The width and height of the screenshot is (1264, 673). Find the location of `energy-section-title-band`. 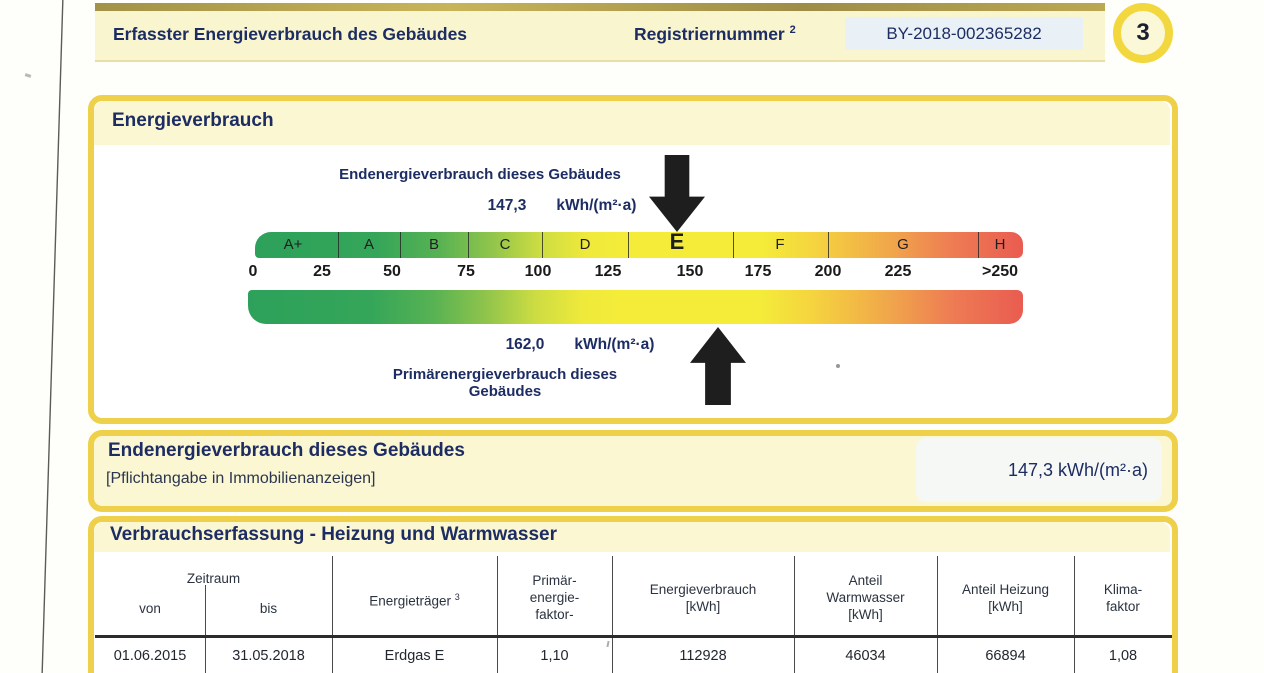

energy-section-title-band is located at coordinates (632, 123).